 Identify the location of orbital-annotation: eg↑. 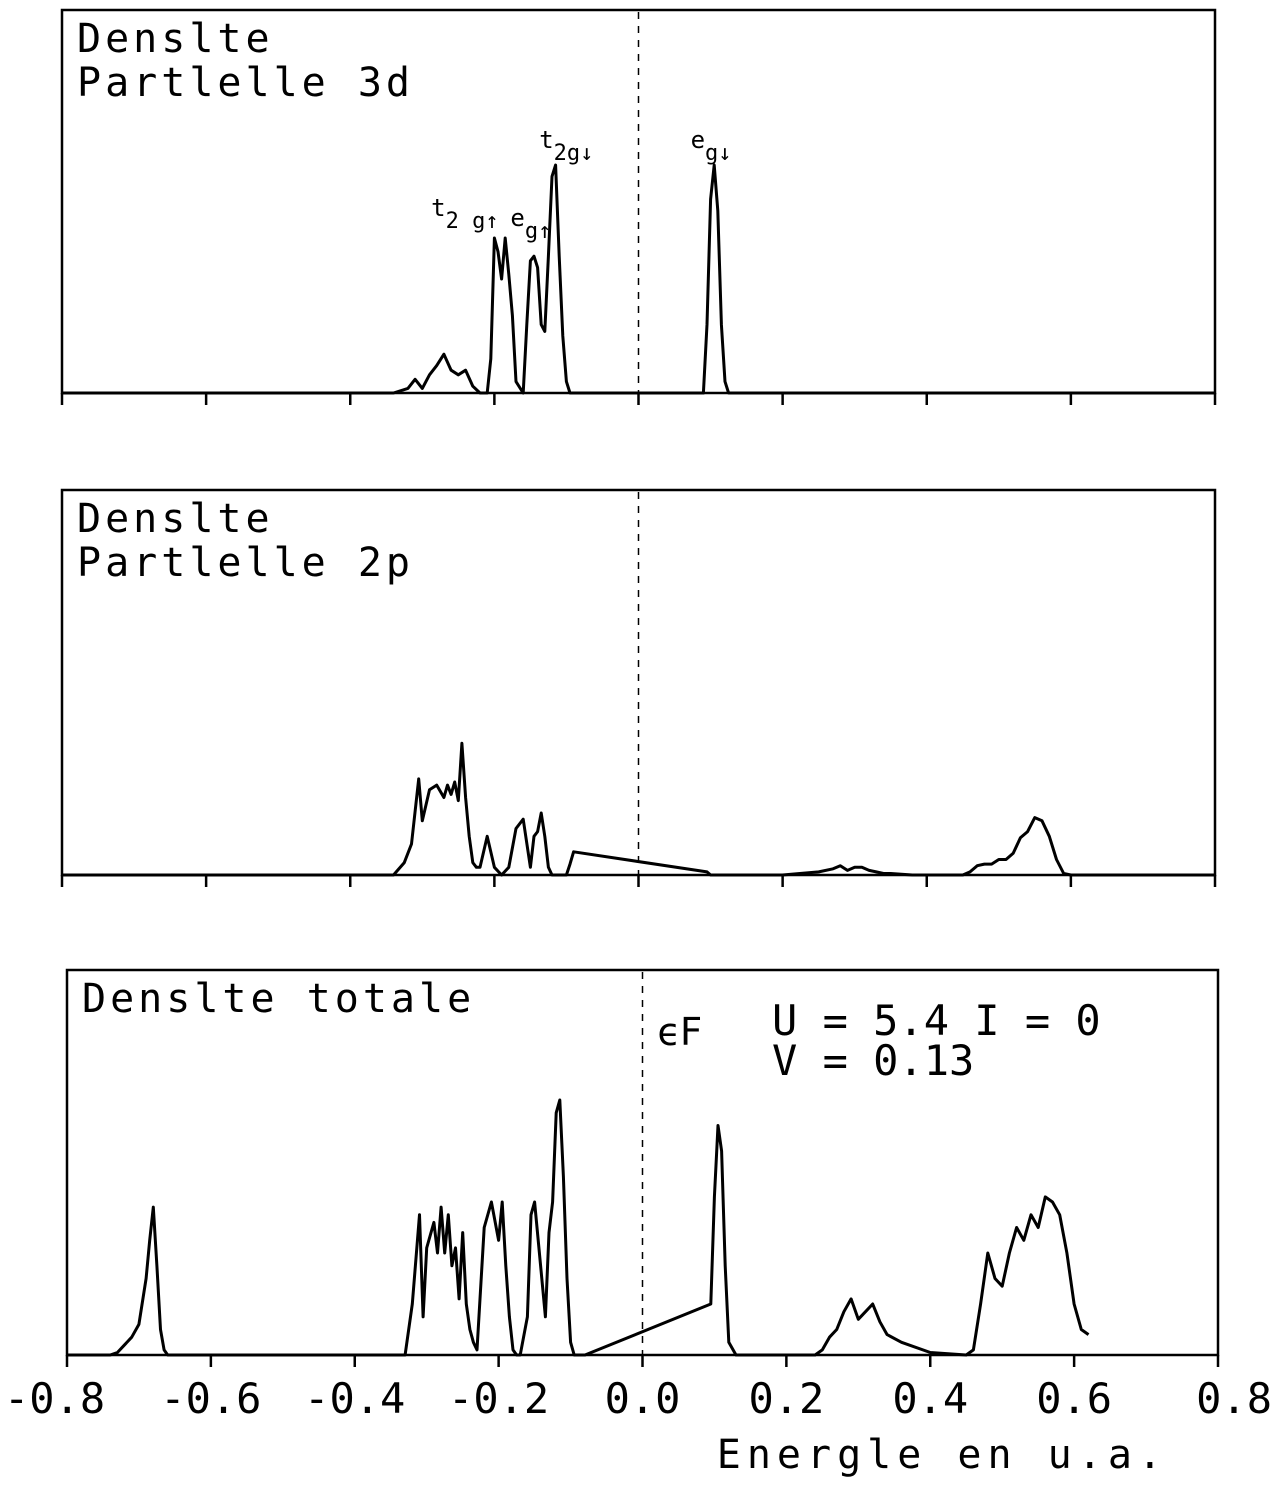
(530, 224).